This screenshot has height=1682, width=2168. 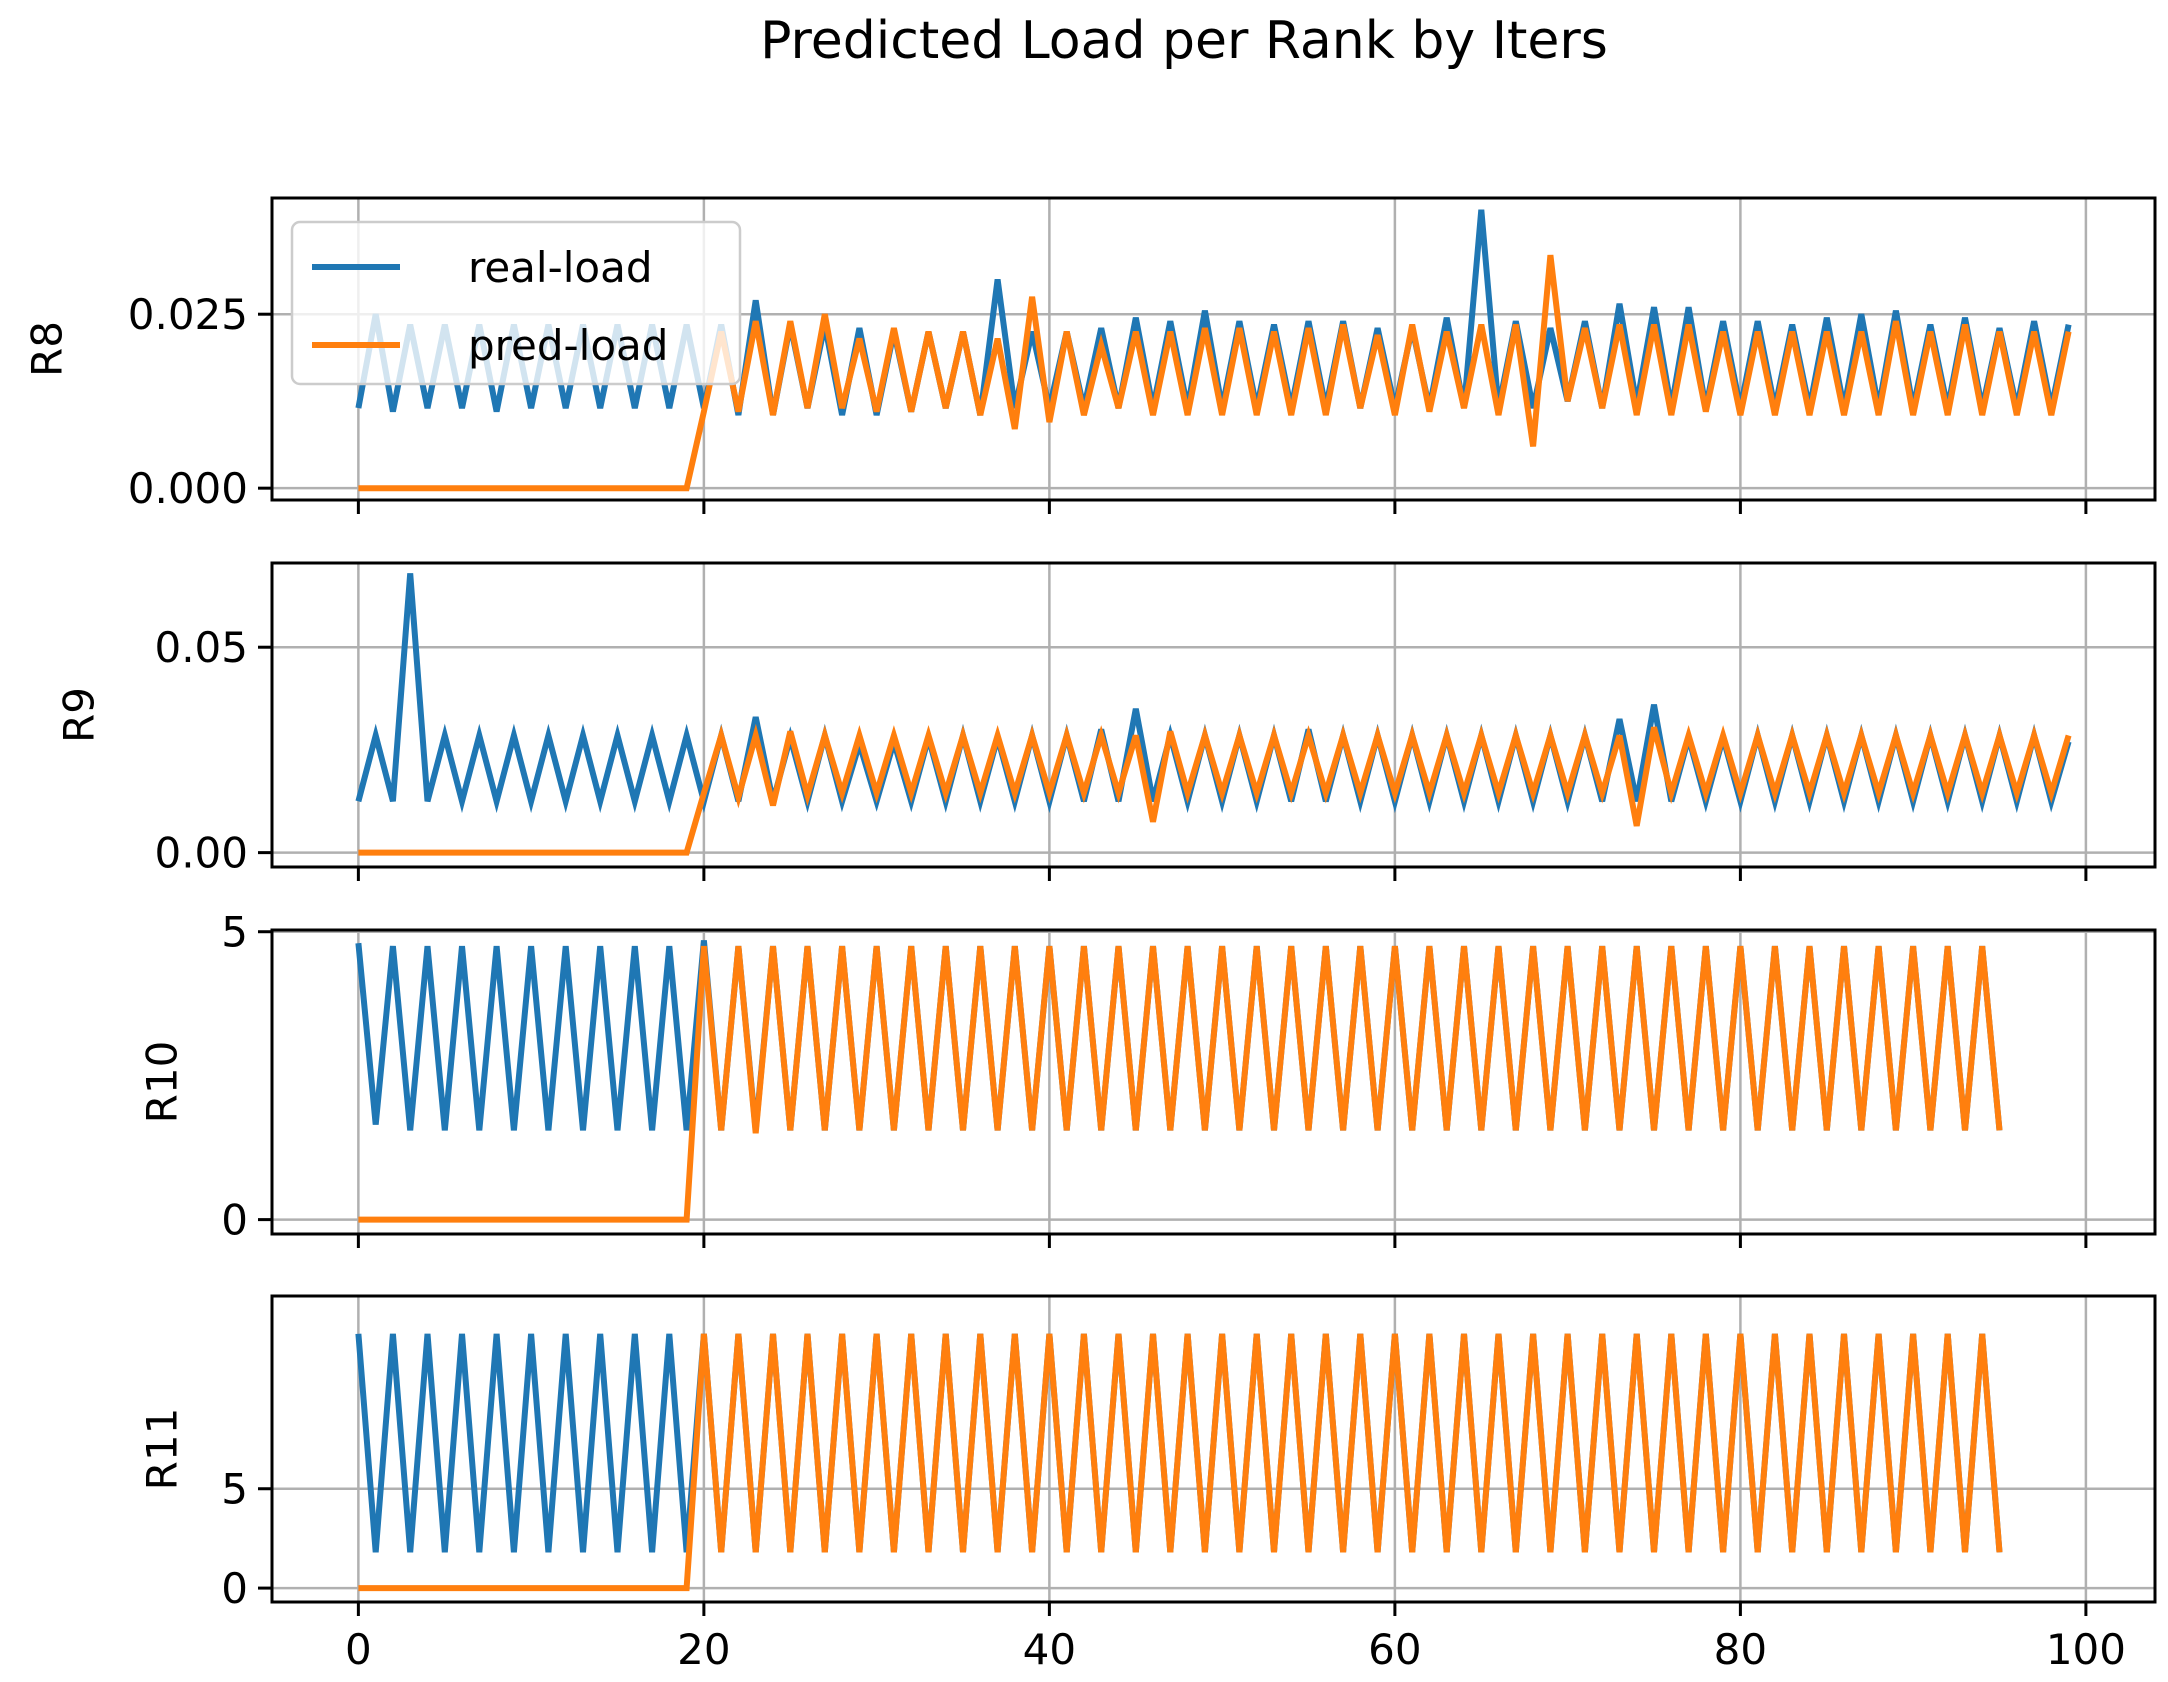 What do you see at coordinates (1740, 1649) in the screenshot?
I see `x-tick-label: 80` at bounding box center [1740, 1649].